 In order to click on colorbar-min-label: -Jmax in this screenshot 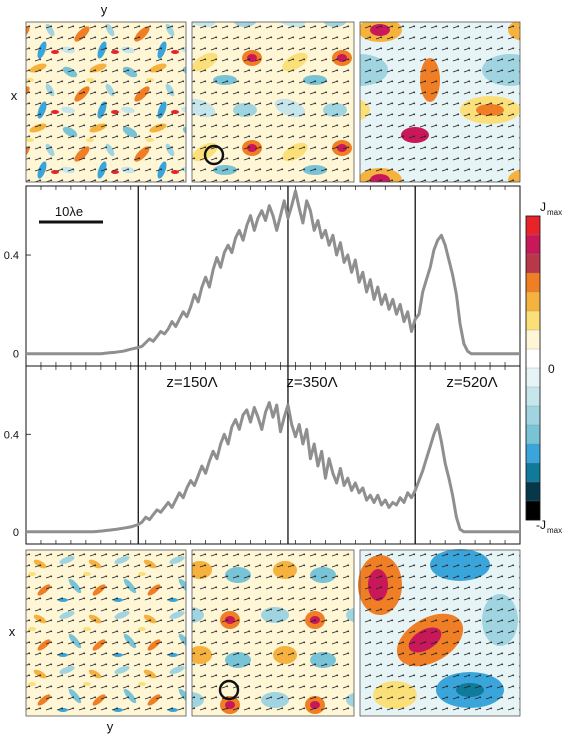, I will do `click(549, 526)`.